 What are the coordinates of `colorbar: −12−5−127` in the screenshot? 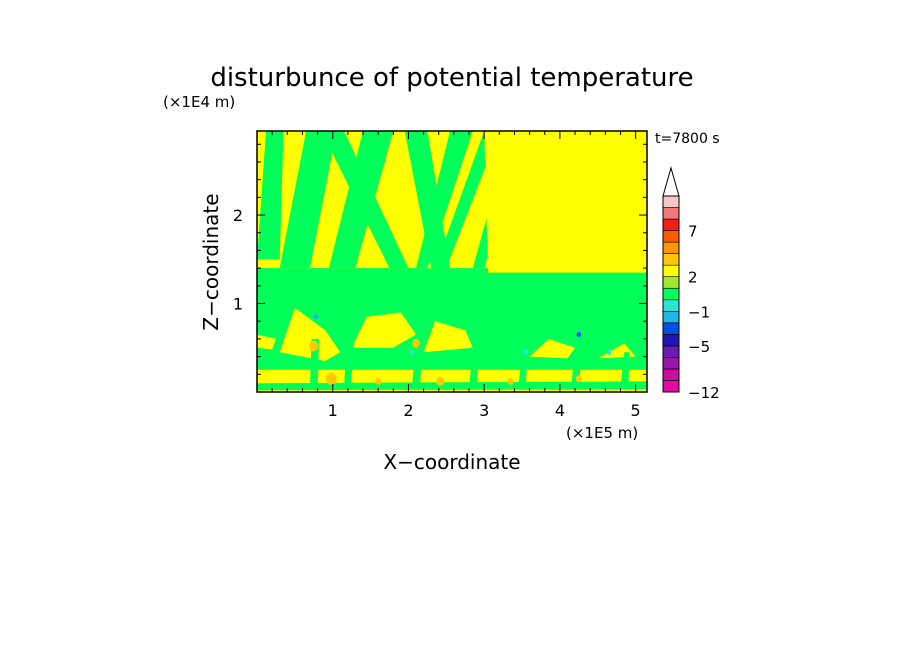 It's located at (691, 284).